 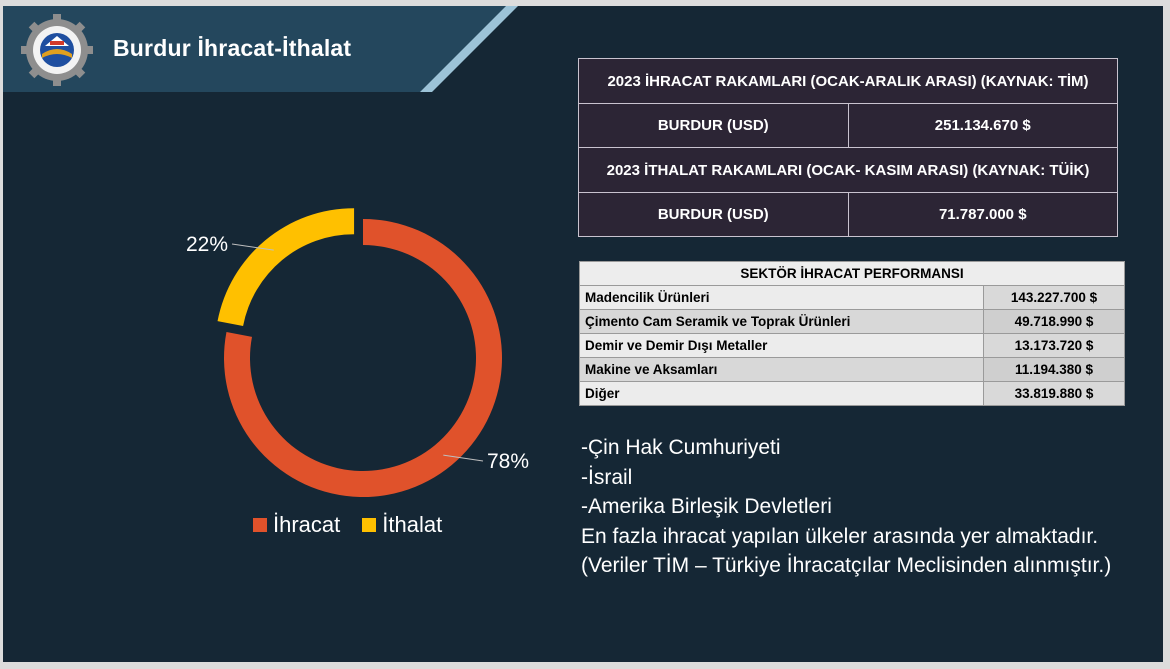 What do you see at coordinates (681, 447) in the screenshot?
I see `notes-line: -Çin Hak Cumhuriyeti` at bounding box center [681, 447].